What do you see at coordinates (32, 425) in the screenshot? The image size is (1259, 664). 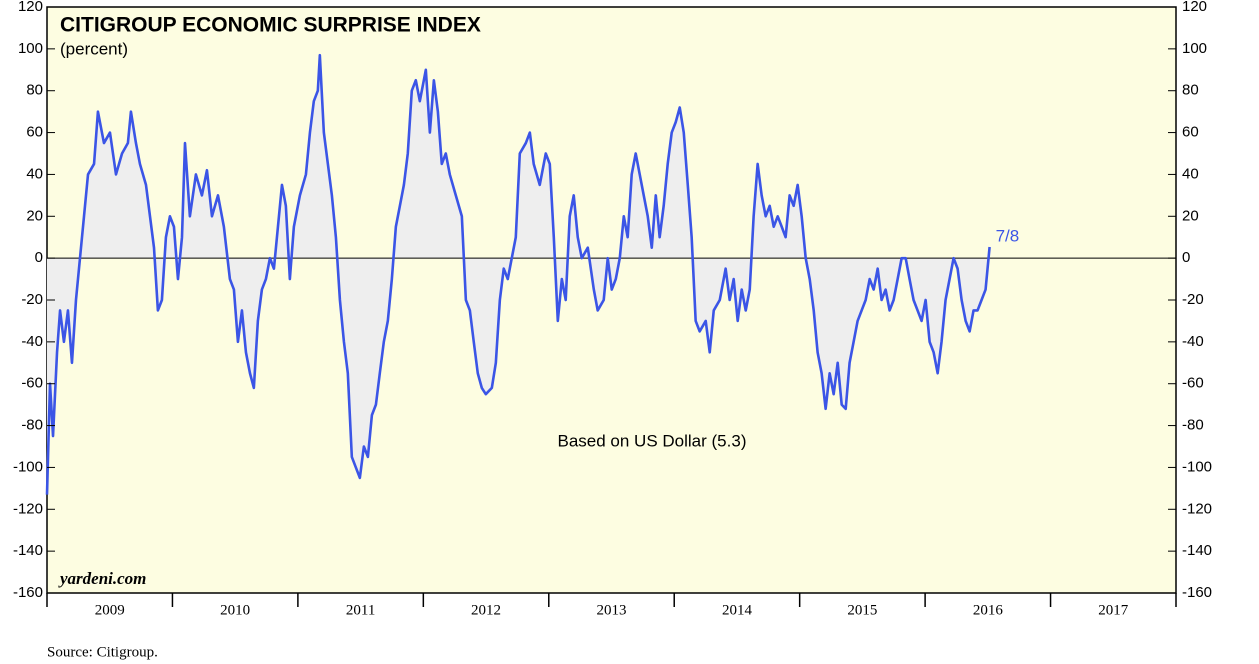 I see `y-tick-label: -80` at bounding box center [32, 425].